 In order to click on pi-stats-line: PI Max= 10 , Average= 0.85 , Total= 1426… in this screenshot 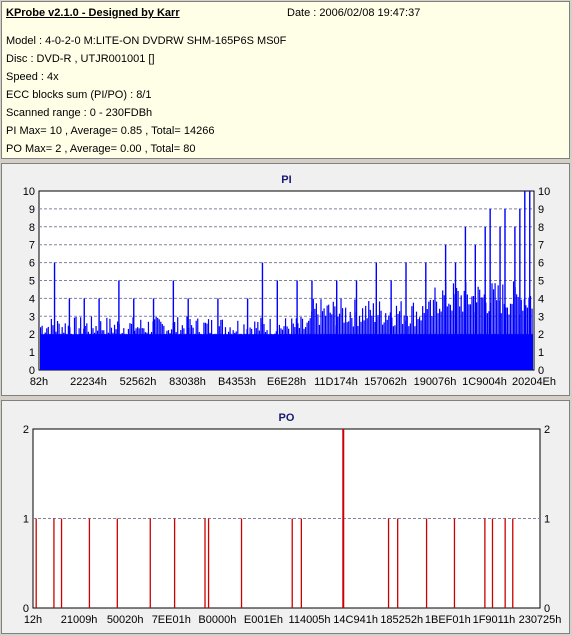, I will do `click(110, 131)`.